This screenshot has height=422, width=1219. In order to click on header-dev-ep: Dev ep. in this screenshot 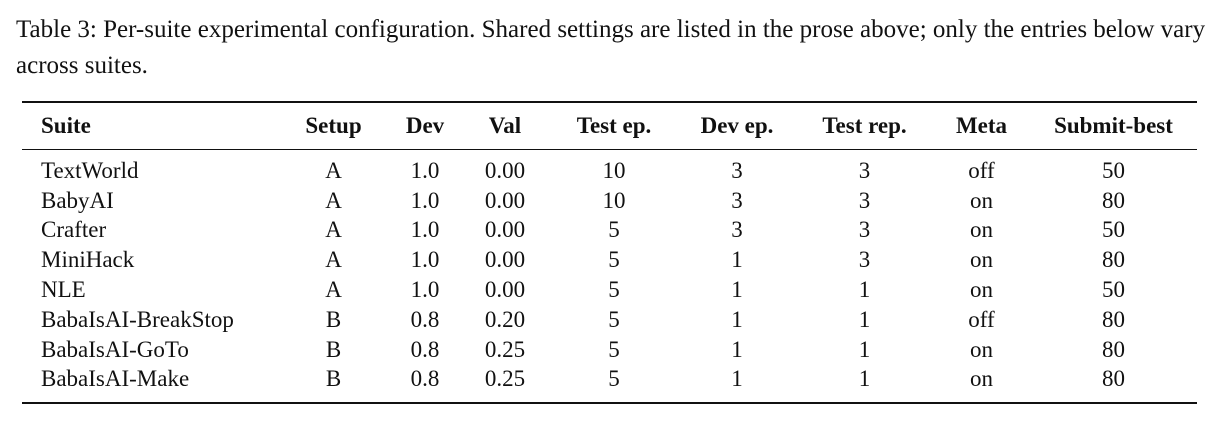, I will do `click(737, 125)`.